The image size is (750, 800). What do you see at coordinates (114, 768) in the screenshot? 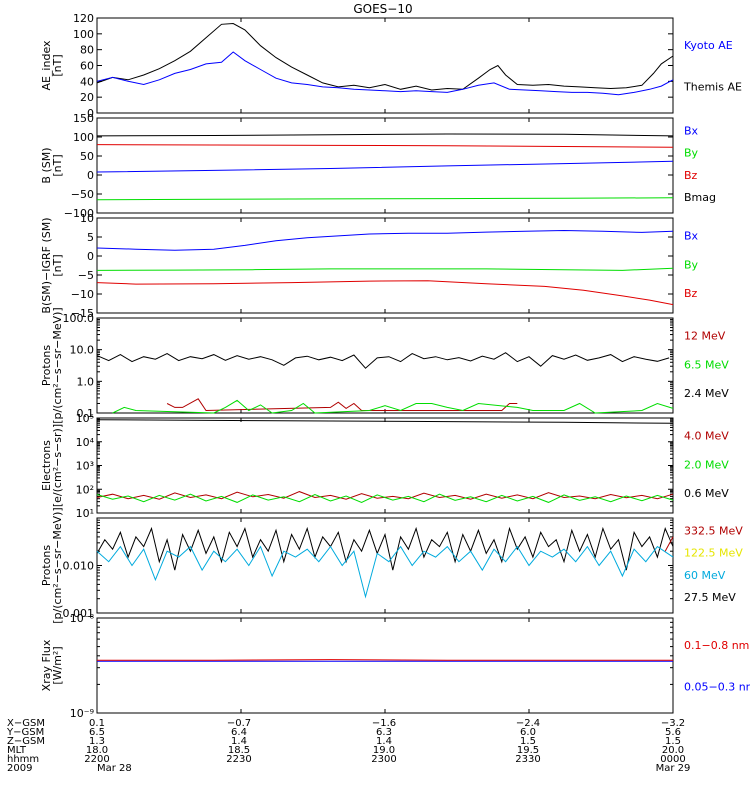
I see `x-axis-value: Mar 28` at bounding box center [114, 768].